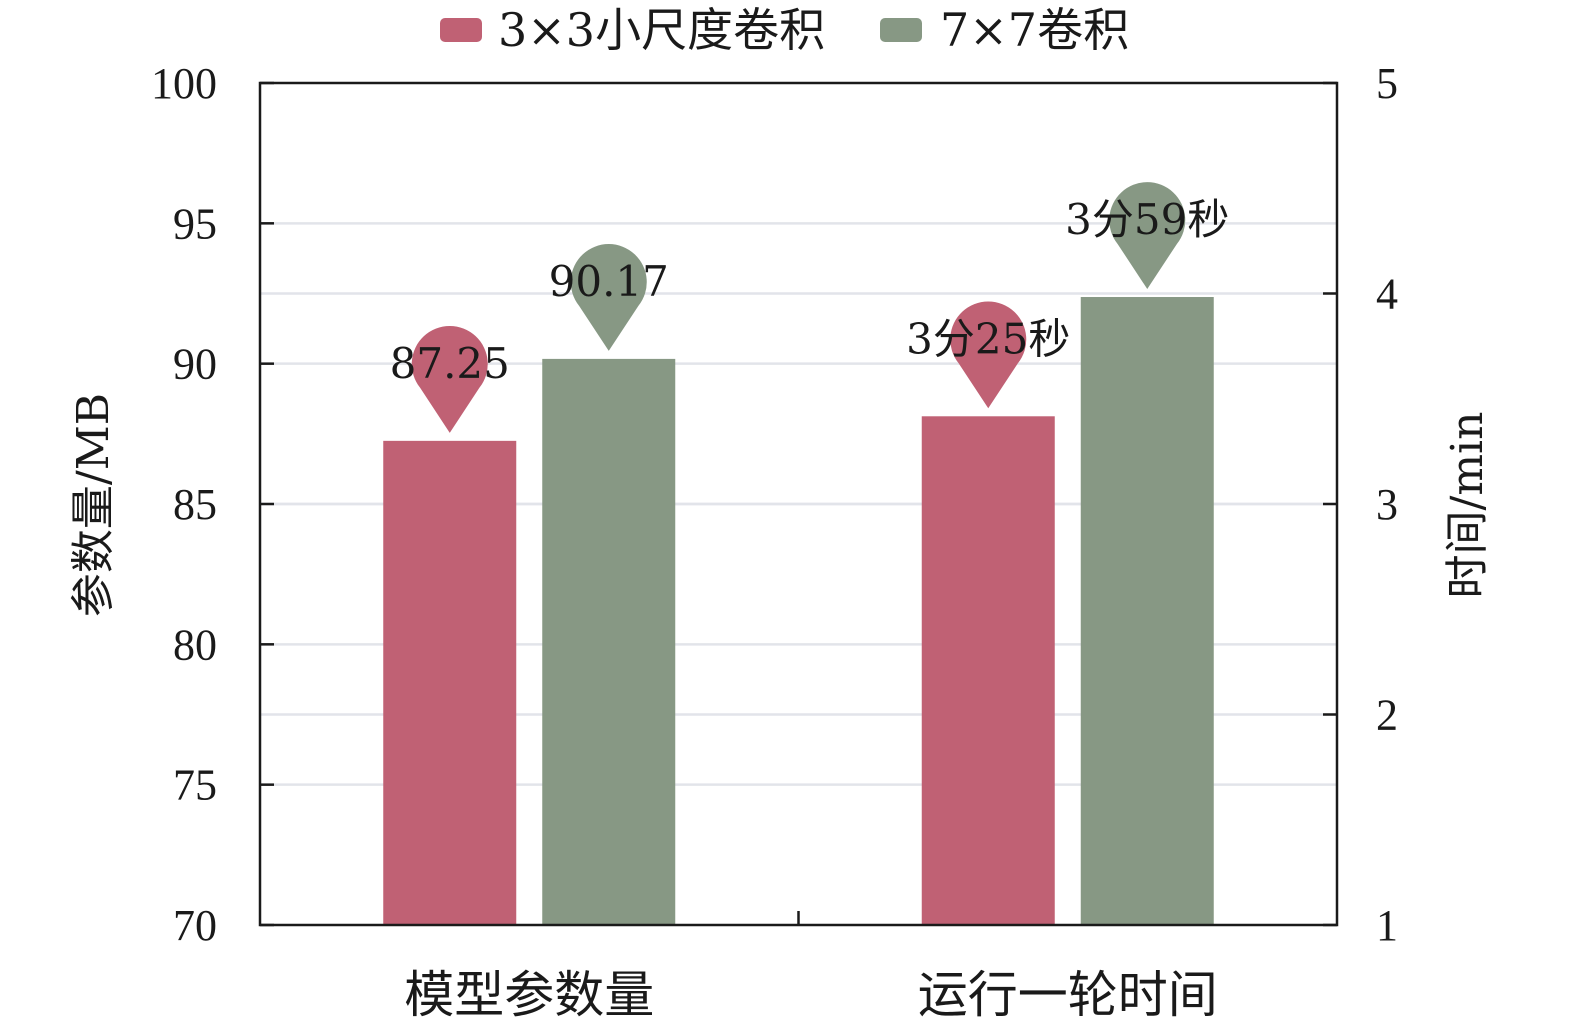 The image size is (1575, 1036). I want to click on category-label: 运行一轮时间, so click(1068, 995).